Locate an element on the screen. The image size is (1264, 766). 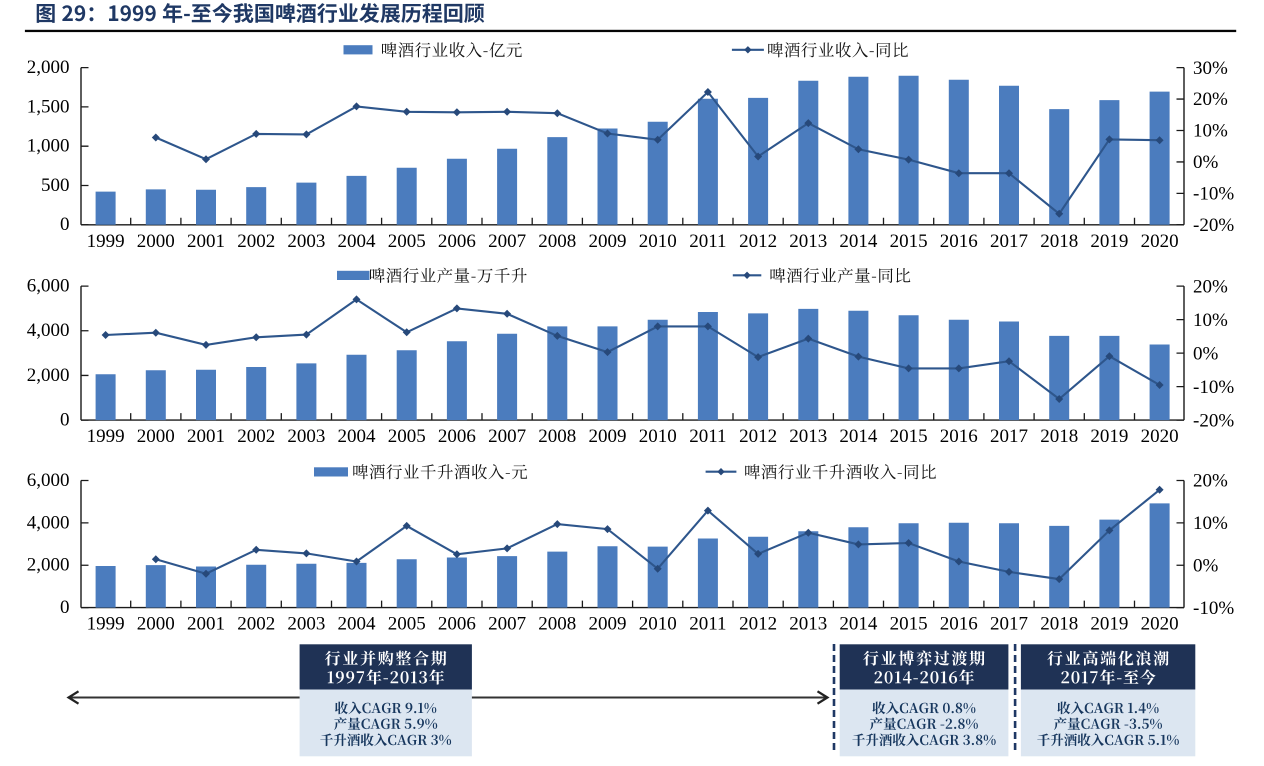
svg-text: 30% is located at coordinates (1210, 68).